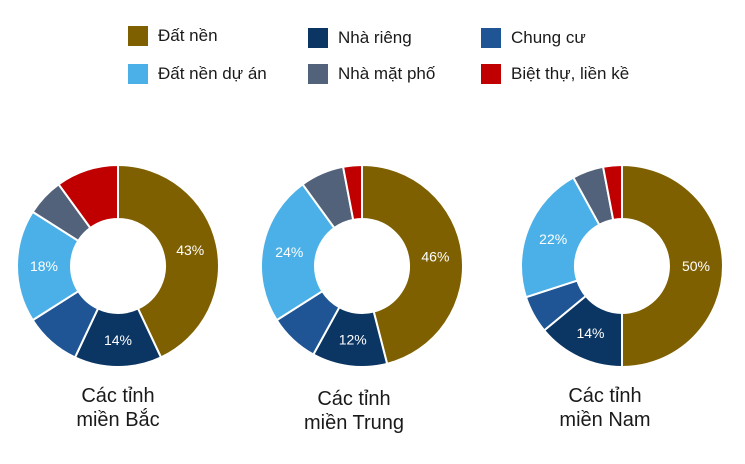  Describe the element at coordinates (548, 37) in the screenshot. I see `legend-label: Chung cư` at that location.